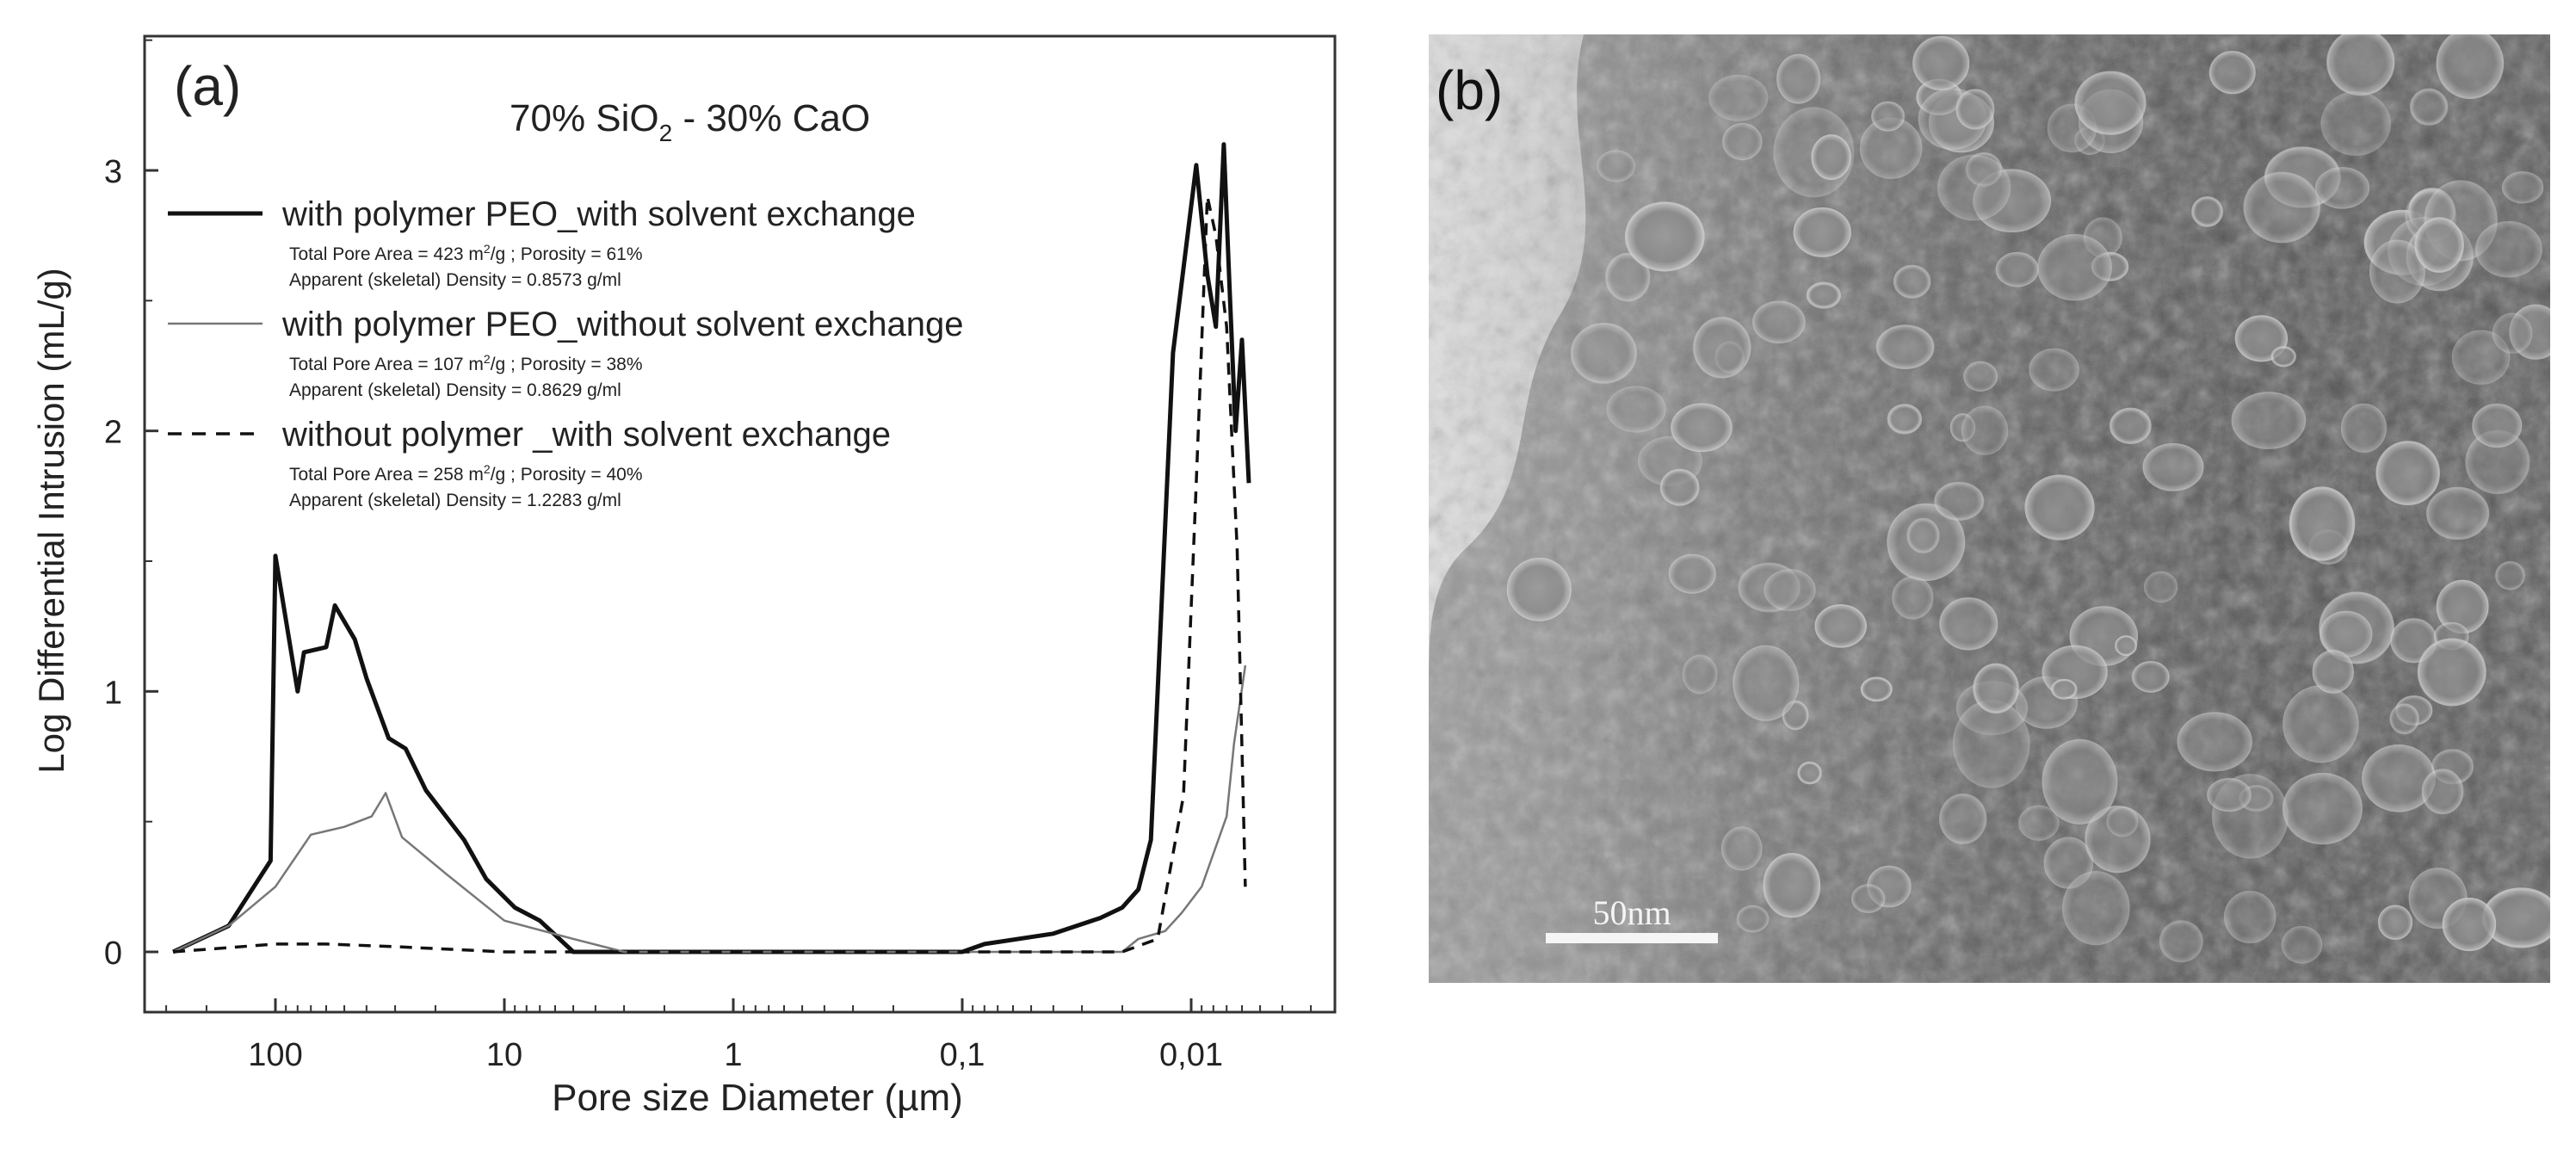  What do you see at coordinates (1191, 1055) in the screenshot?
I see `x-tick-label: 0,01` at bounding box center [1191, 1055].